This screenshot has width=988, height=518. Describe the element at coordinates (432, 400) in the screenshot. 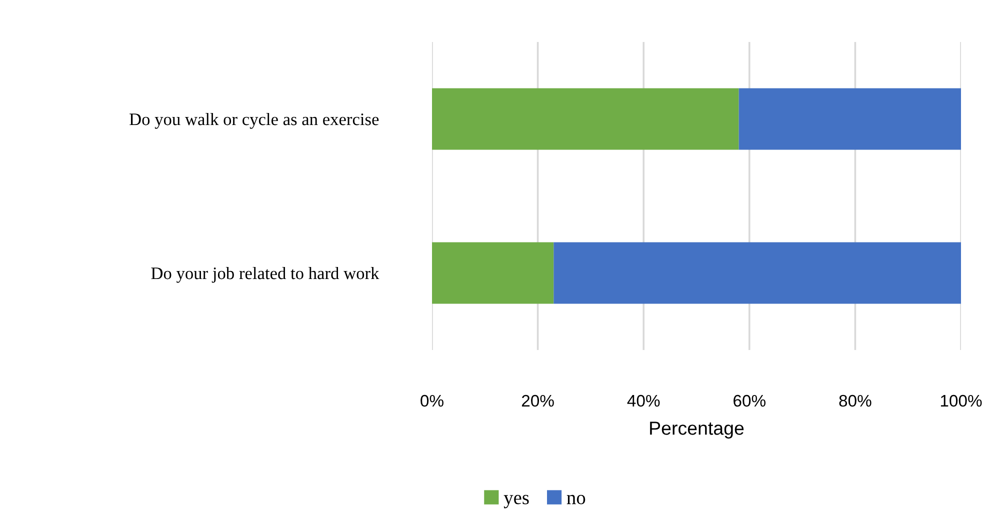

I see `x-tick-label: 0%` at that location.